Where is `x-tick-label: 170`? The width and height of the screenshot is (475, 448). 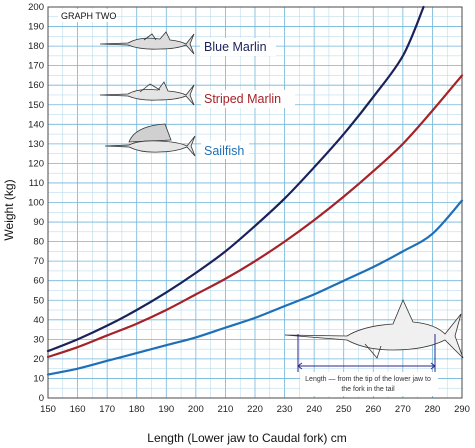
x-tick-label: 170 is located at coordinates (107, 409).